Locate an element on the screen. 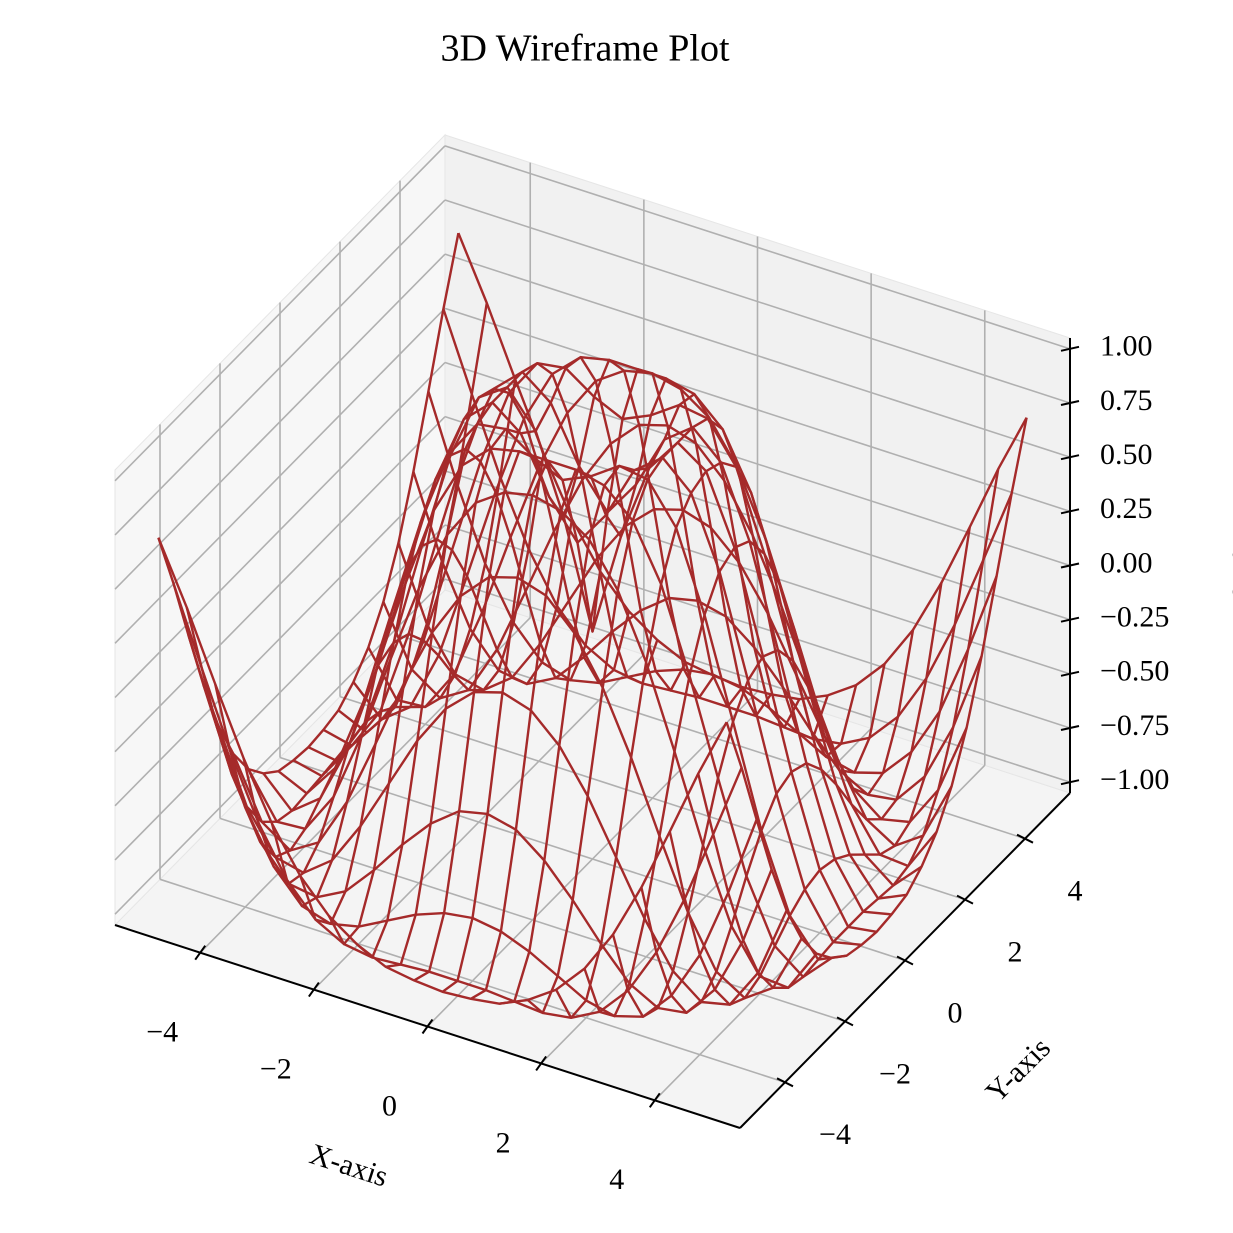  y-tick-label: 4 is located at coordinates (1075, 891).